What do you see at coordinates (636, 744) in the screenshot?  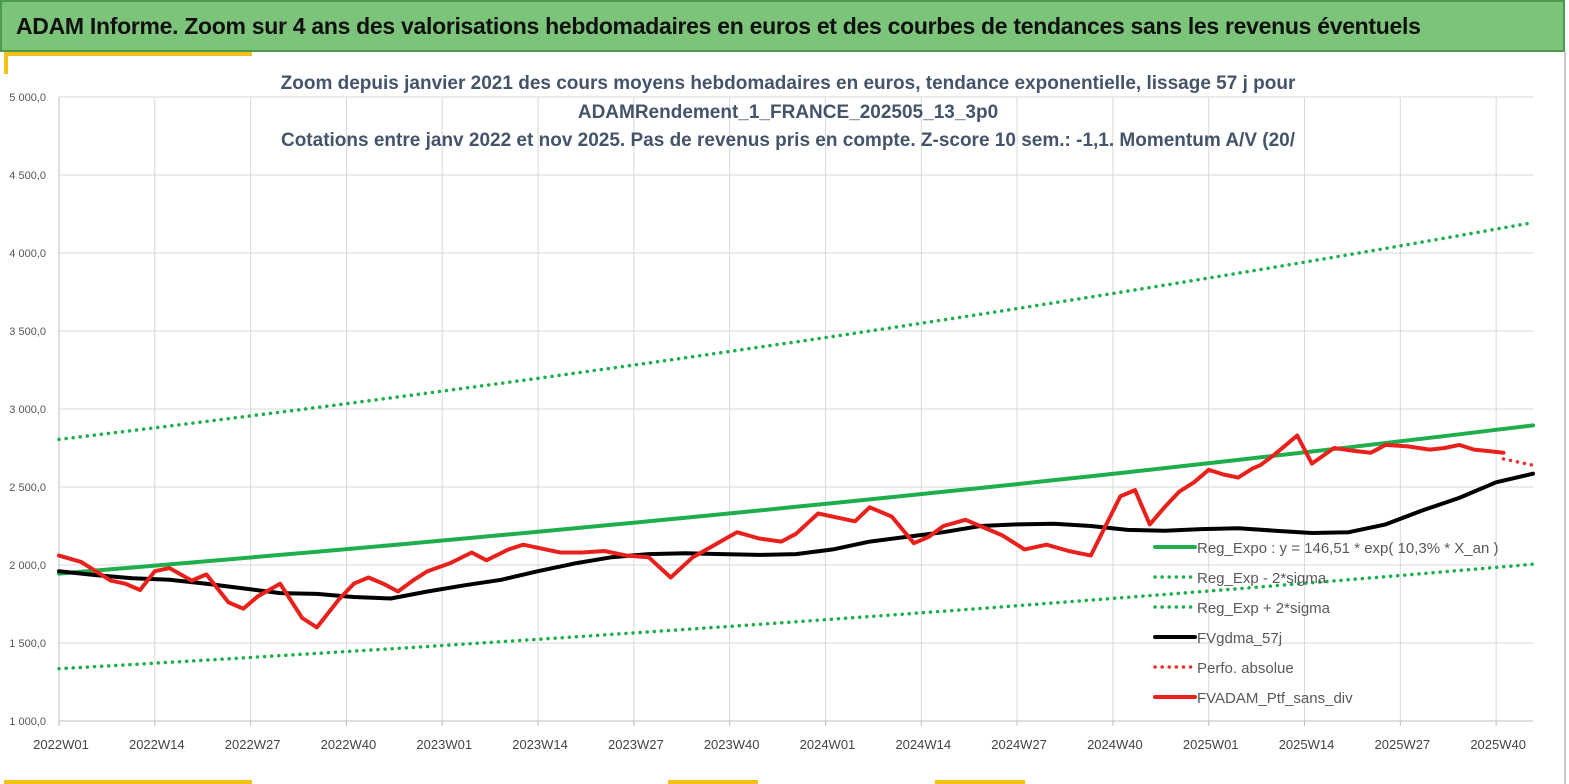 I see `x-tick-label: 2023W27` at bounding box center [636, 744].